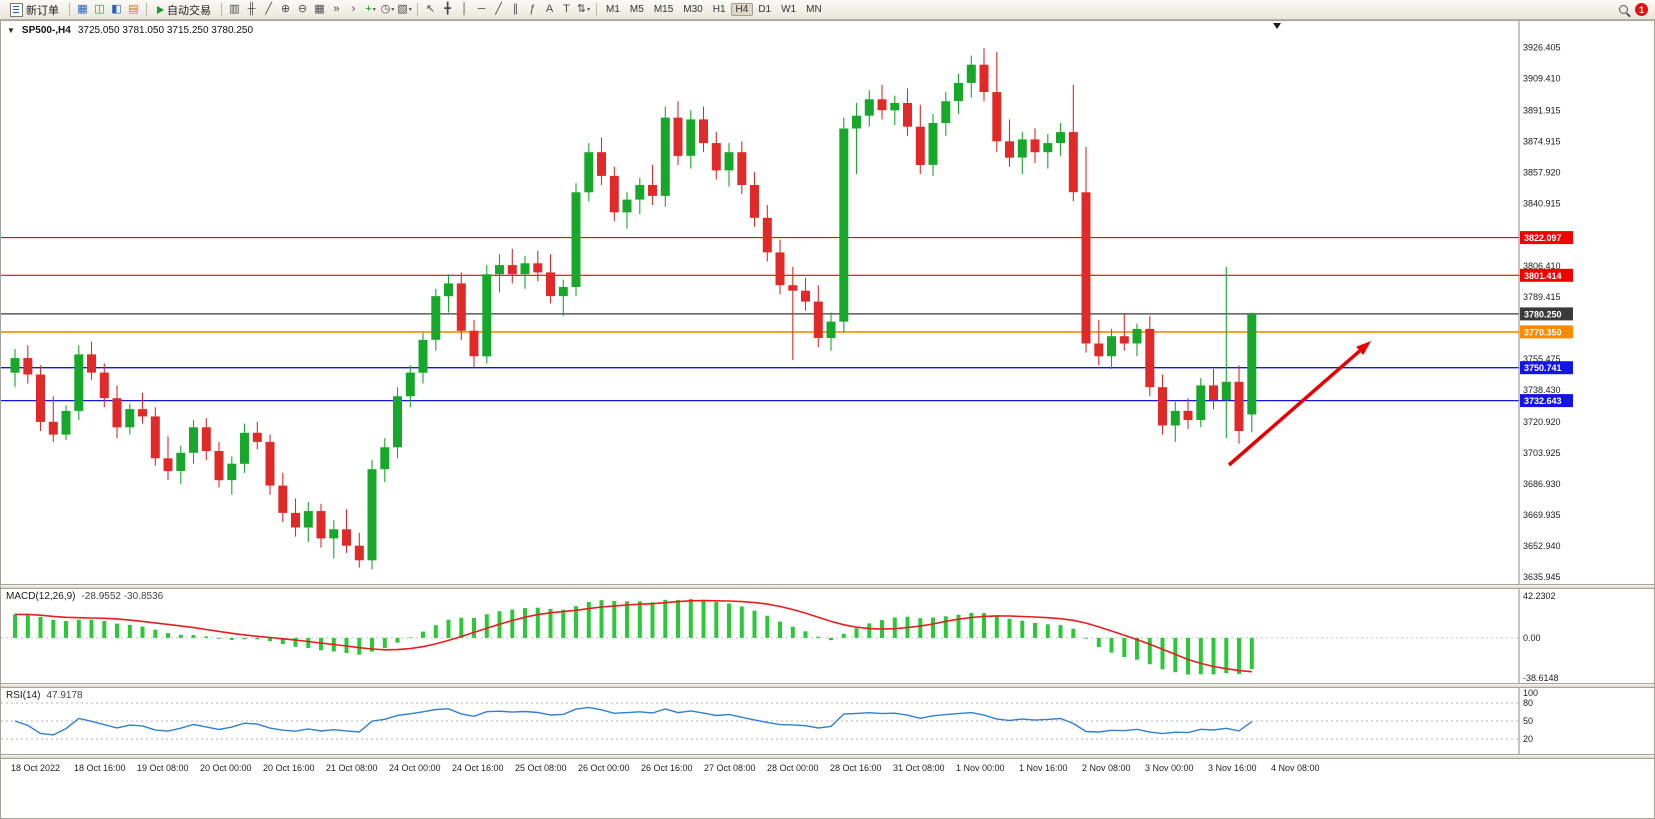  Describe the element at coordinates (1543, 276) in the screenshot. I see `svg-text: 3801.414` at that location.